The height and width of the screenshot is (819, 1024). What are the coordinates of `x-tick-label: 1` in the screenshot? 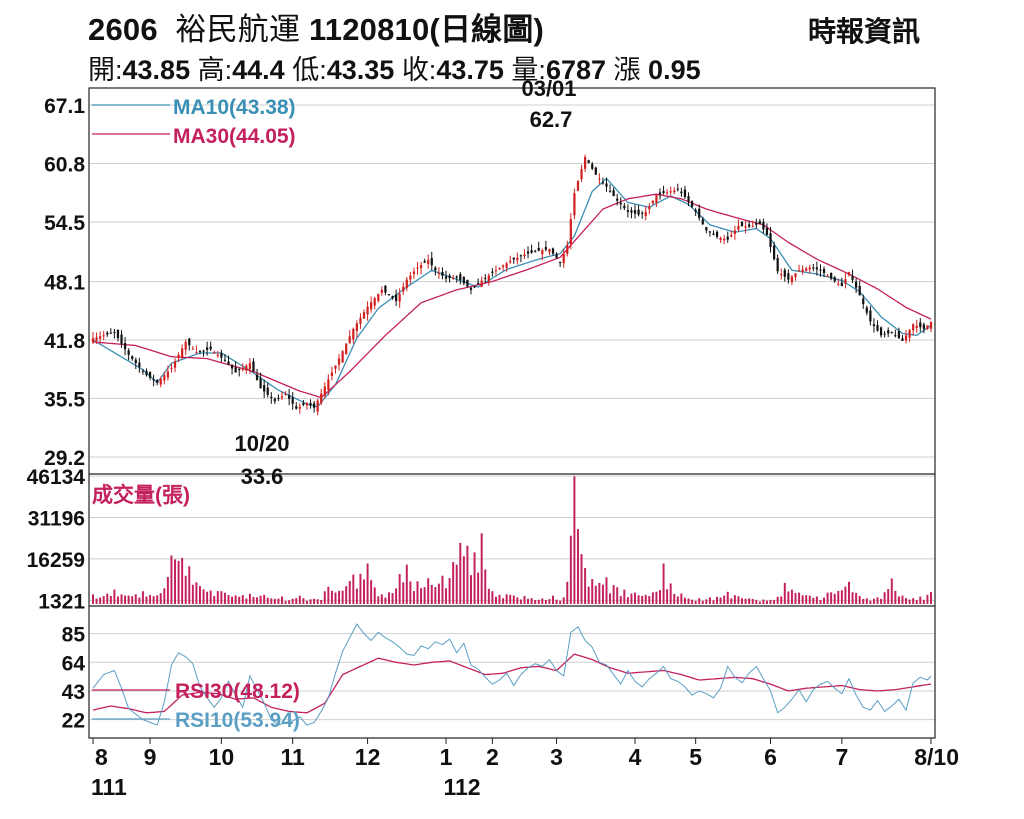 It's located at (446, 757).